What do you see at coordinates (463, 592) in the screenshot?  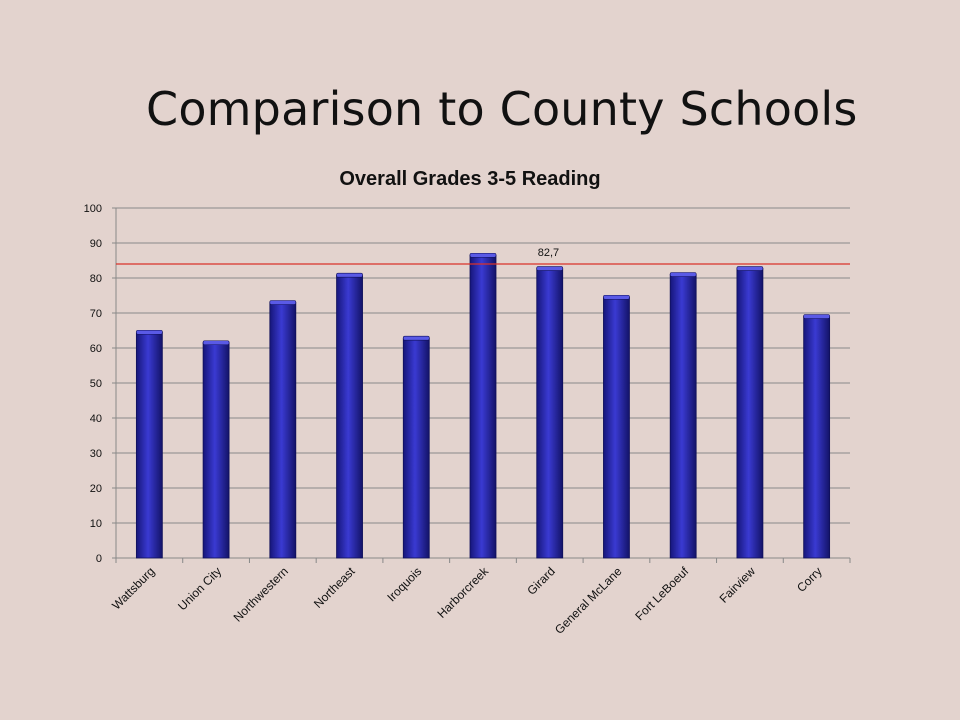 I see `x-tick-label: Harborcreek` at bounding box center [463, 592].